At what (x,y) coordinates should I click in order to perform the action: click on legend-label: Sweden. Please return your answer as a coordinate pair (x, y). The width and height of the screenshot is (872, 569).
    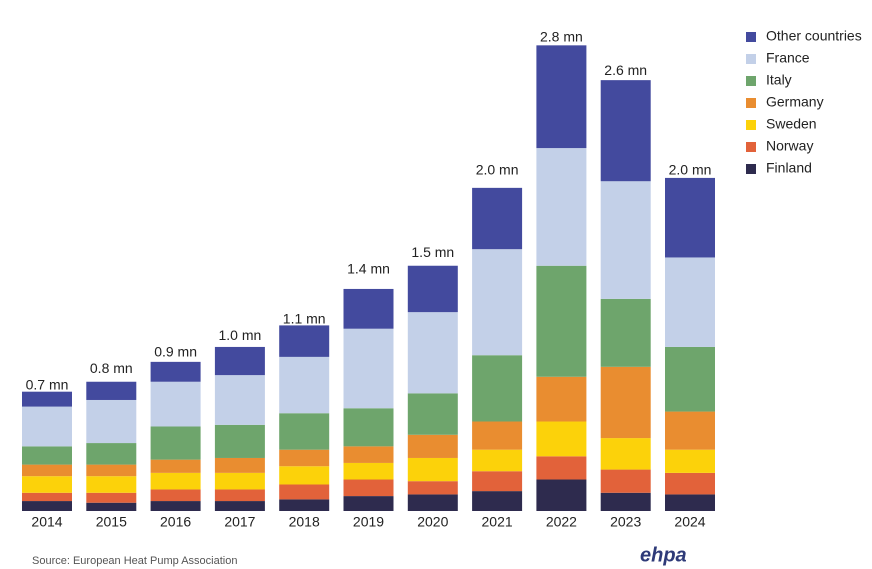
    Looking at the image, I should click on (791, 124).